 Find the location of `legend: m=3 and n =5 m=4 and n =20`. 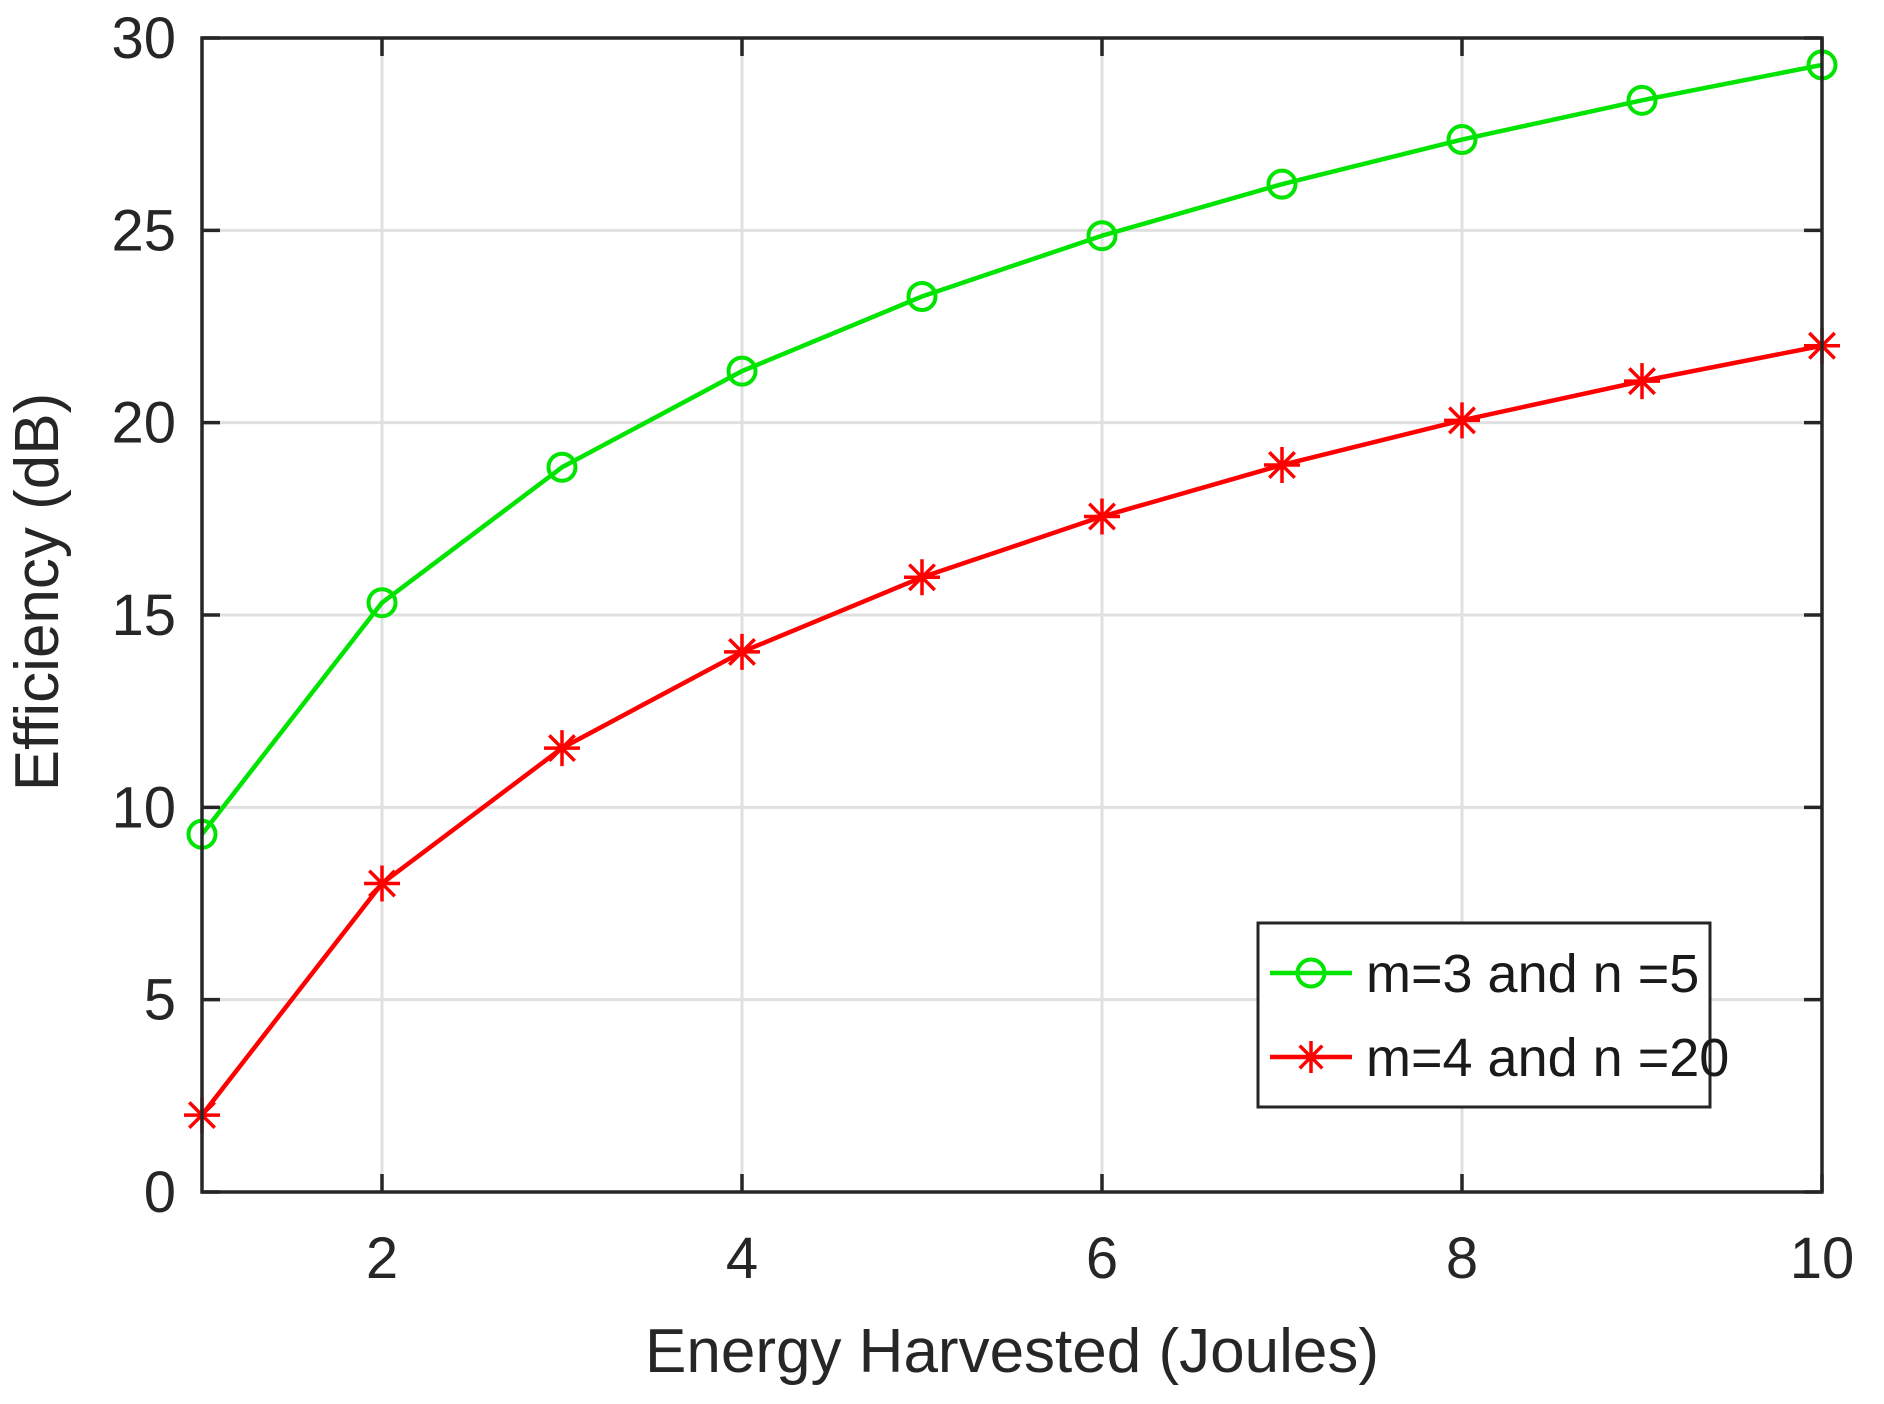

legend: m=3 and n =5 m=4 and n =20 is located at coordinates (1492, 1015).